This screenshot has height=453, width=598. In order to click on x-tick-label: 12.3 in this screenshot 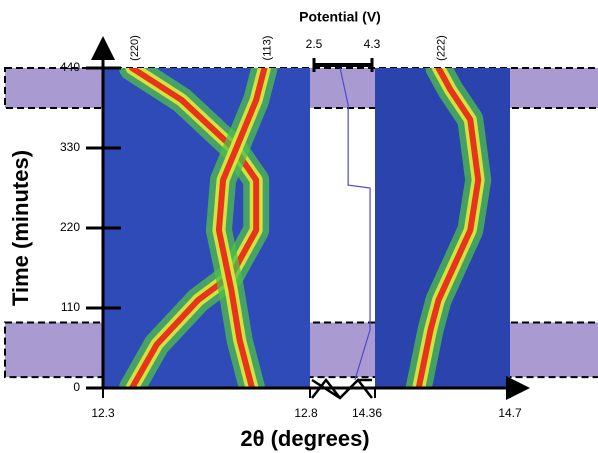, I will do `click(103, 413)`.